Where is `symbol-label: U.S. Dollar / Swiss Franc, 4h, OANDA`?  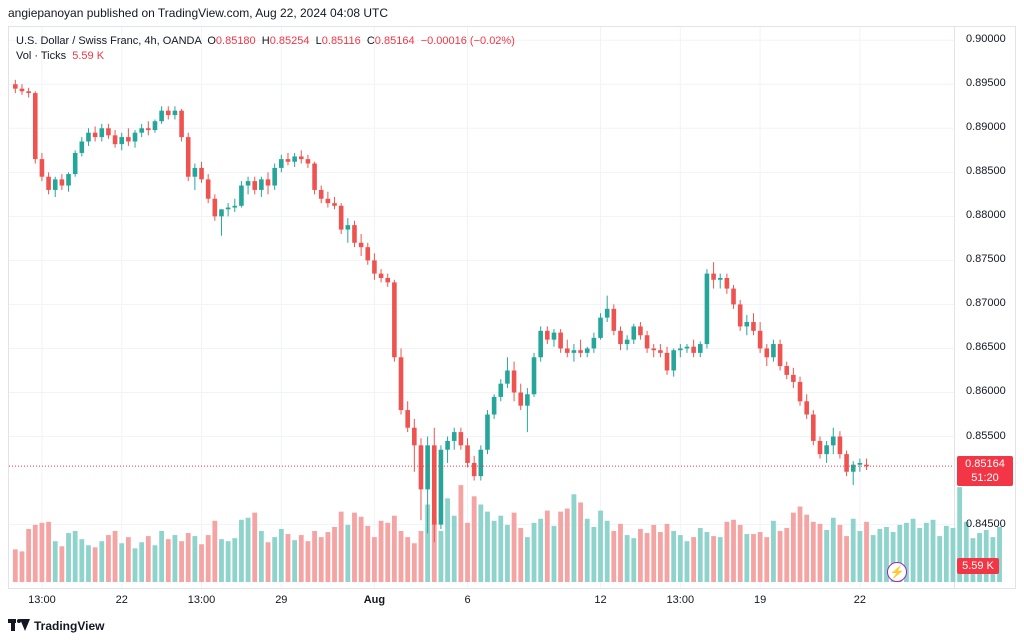 symbol-label: U.S. Dollar / Swiss Franc, 4h, OANDA is located at coordinates (109, 41).